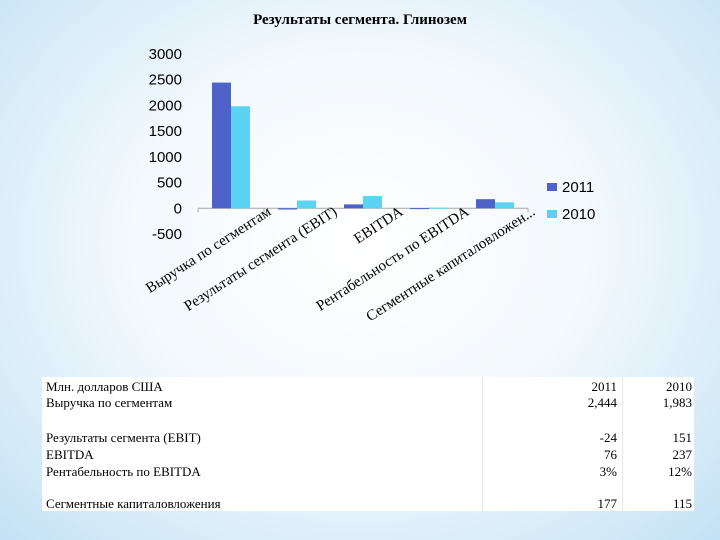 The width and height of the screenshot is (720, 540). Describe the element at coordinates (604, 386) in the screenshot. I see `table-year-header: 2011` at that location.